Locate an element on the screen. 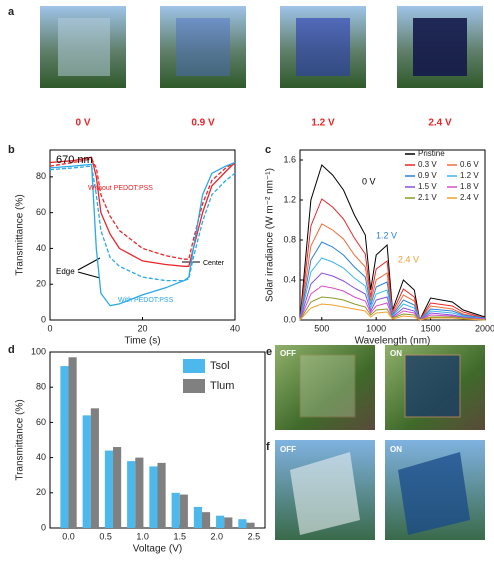 This screenshot has height=562, width=494. y-tick-label: 1.6 is located at coordinates (289, 159).